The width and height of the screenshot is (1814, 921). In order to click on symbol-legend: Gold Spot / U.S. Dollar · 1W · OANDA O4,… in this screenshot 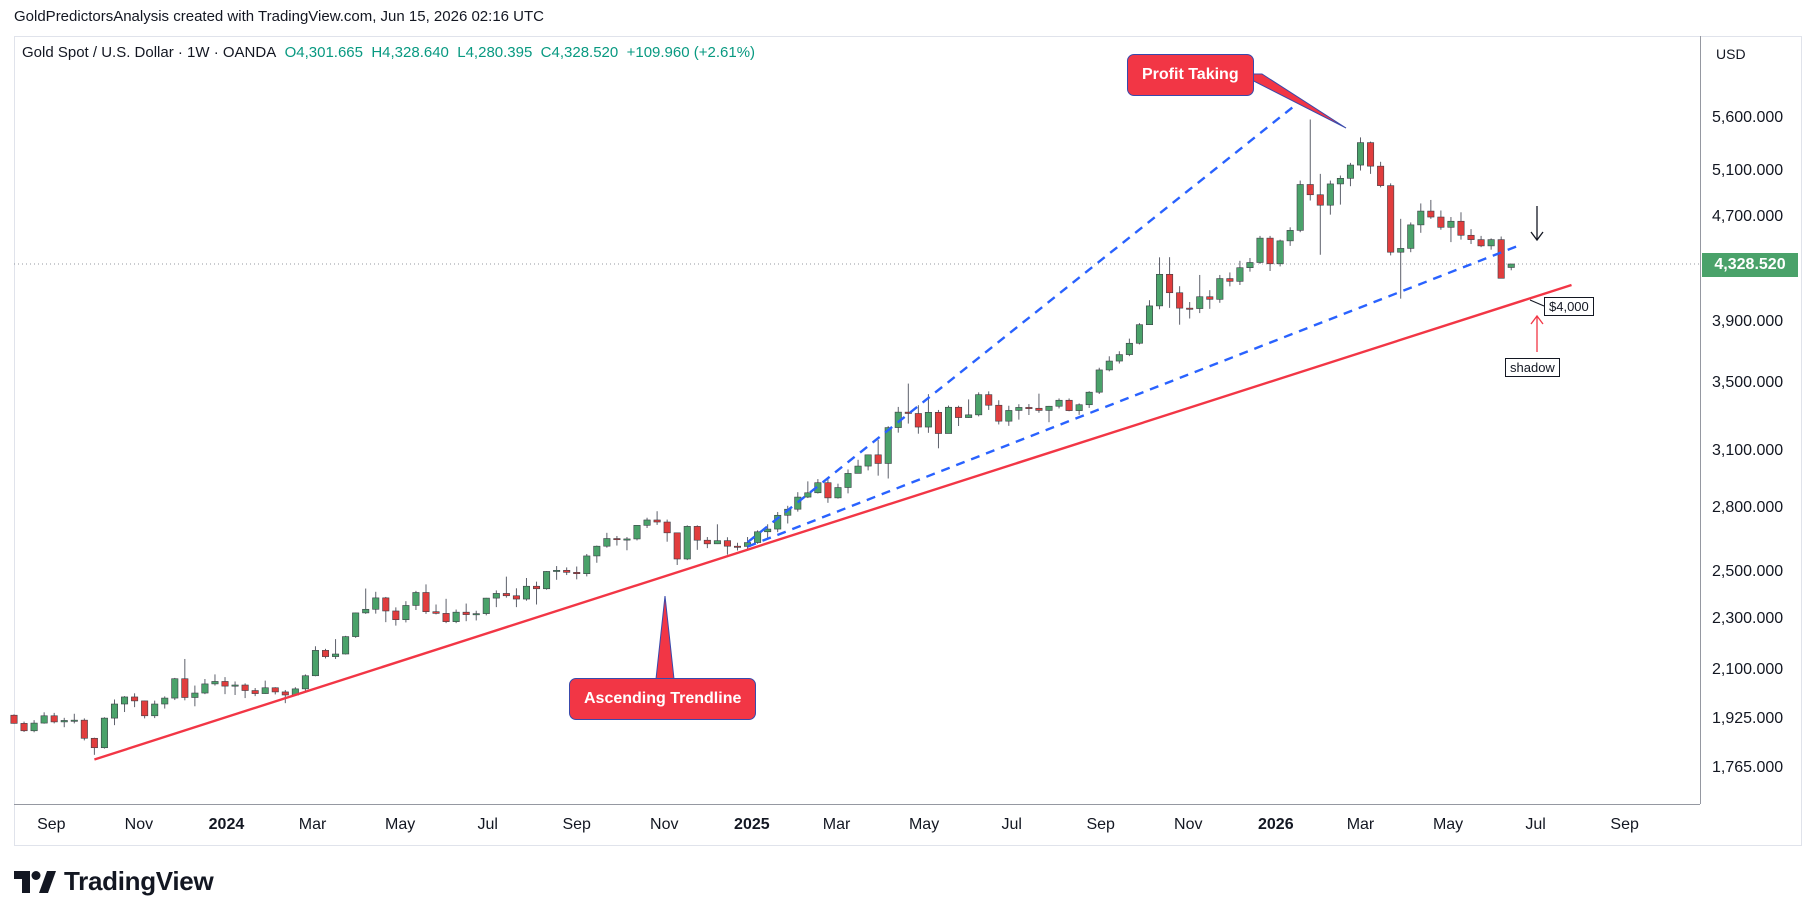, I will do `click(388, 52)`.